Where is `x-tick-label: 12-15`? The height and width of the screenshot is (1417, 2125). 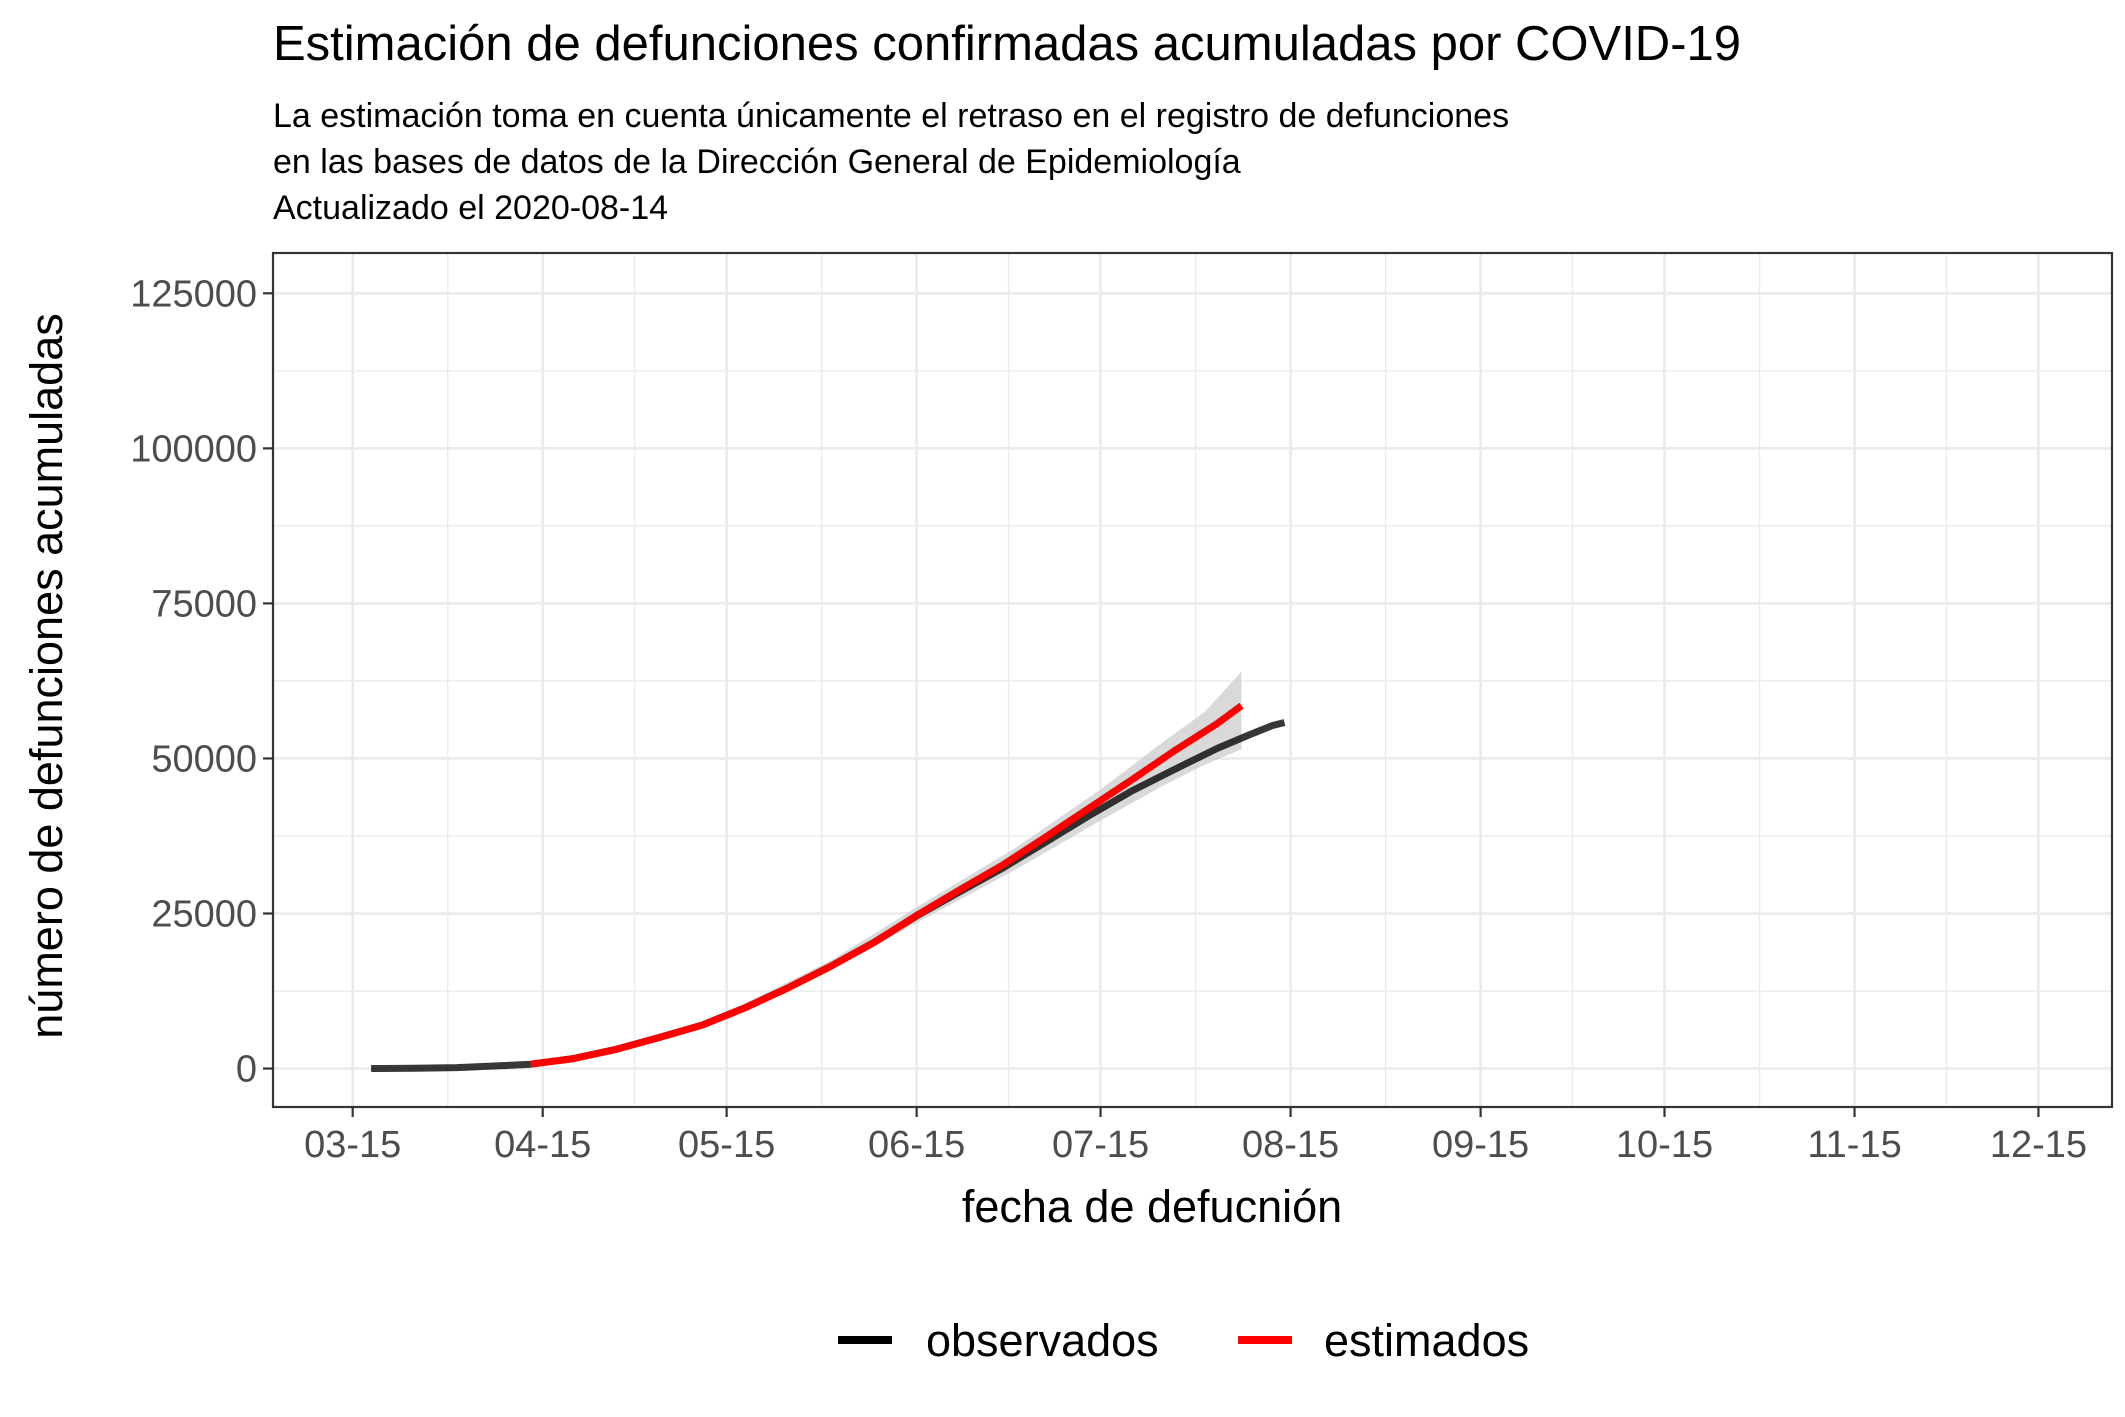 x-tick-label: 12-15 is located at coordinates (2038, 1145).